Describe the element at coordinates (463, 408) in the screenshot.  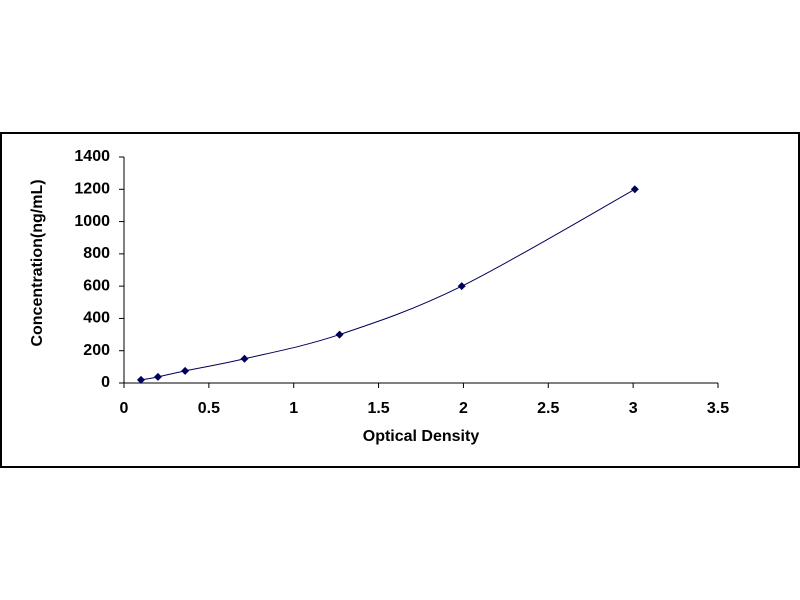
I see `x-tick-label: 2` at that location.